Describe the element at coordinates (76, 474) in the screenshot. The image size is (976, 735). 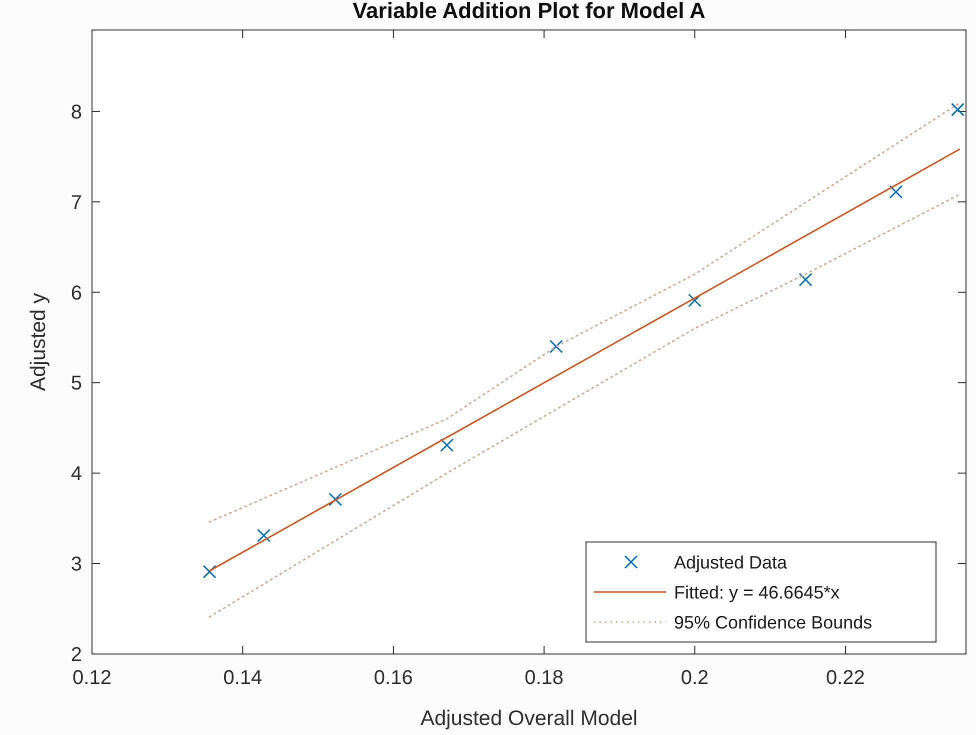
I see `y-tick-label: 4` at that location.